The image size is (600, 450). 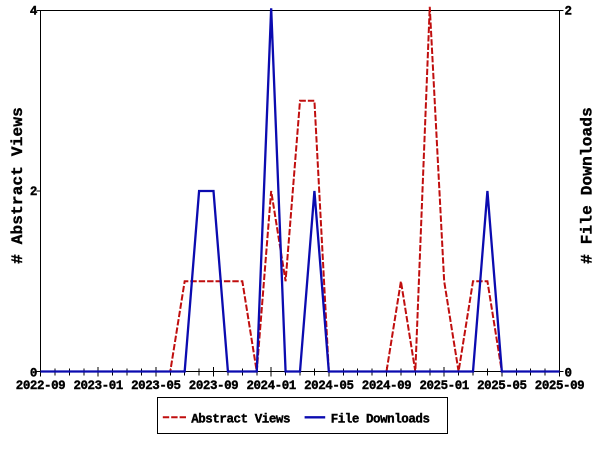 I want to click on svg-text: 2025-05, so click(x=501, y=386).